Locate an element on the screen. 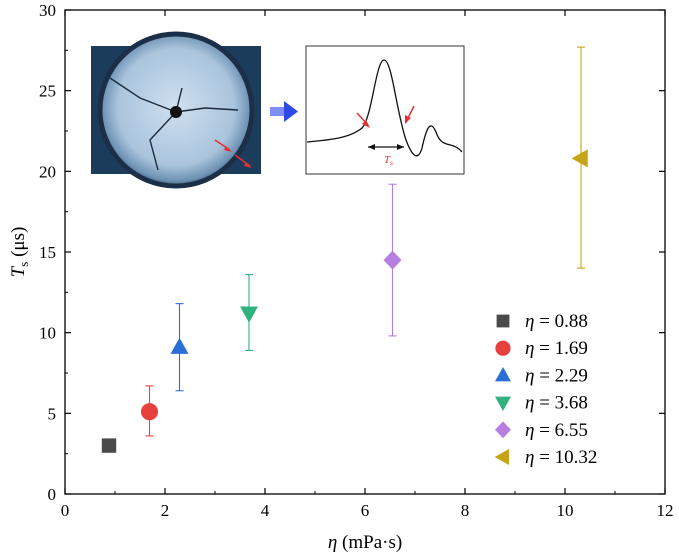  x-tick-label: 10 is located at coordinates (565, 510).